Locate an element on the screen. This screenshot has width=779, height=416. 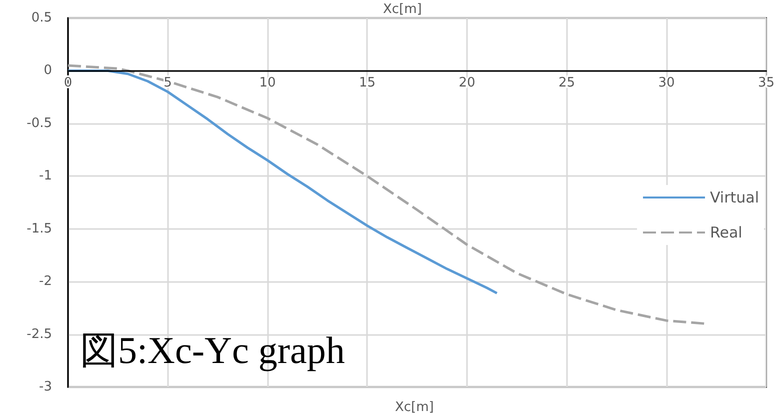
y-tick-label: -0.5 is located at coordinates (39, 123).